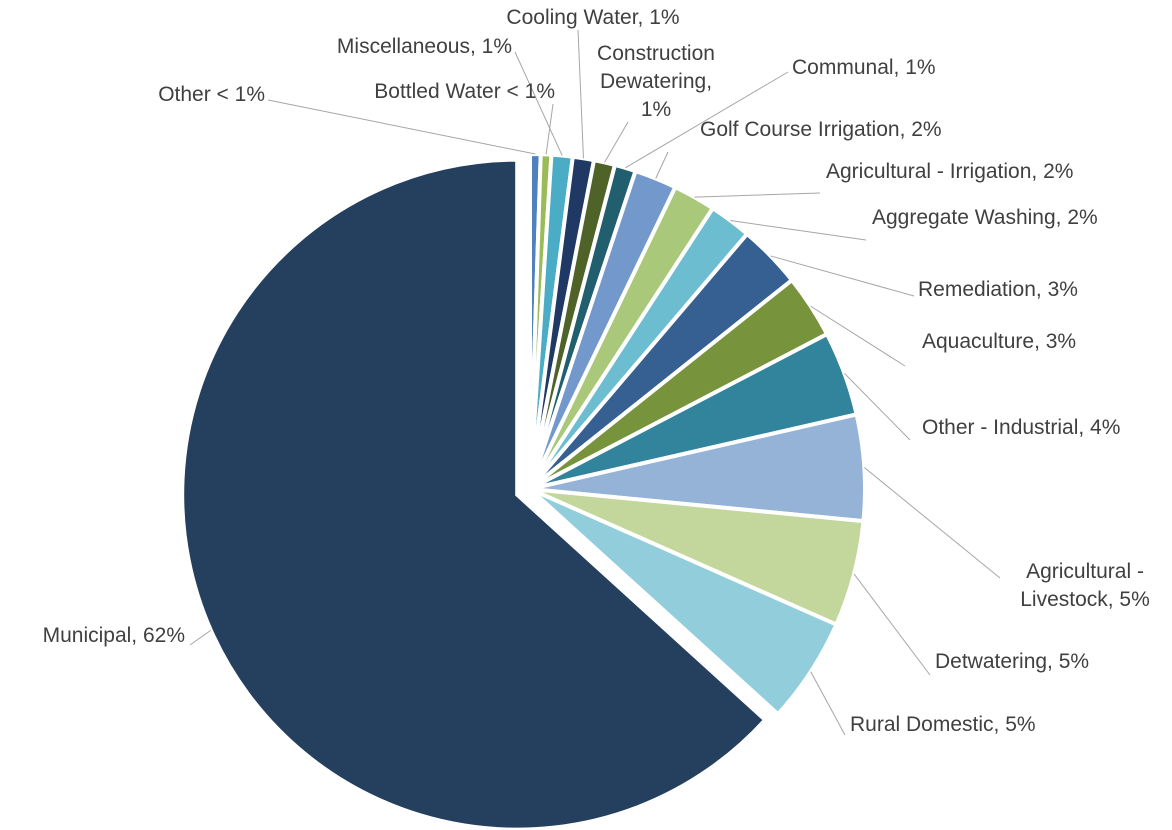  Describe the element at coordinates (998, 289) in the screenshot. I see `slice-label: Remediation, 3%` at that location.